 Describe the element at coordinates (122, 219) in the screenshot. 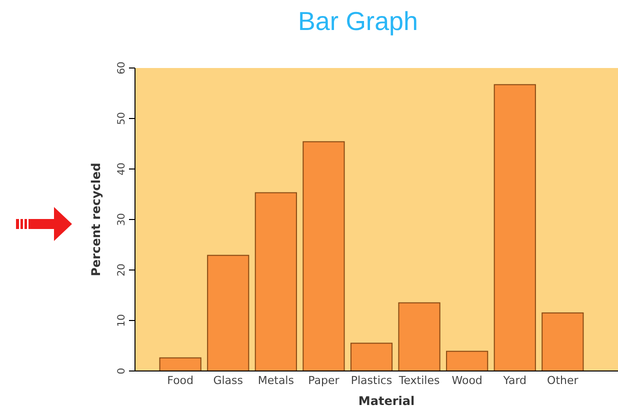

I see `y-tick-label: 30` at that location.